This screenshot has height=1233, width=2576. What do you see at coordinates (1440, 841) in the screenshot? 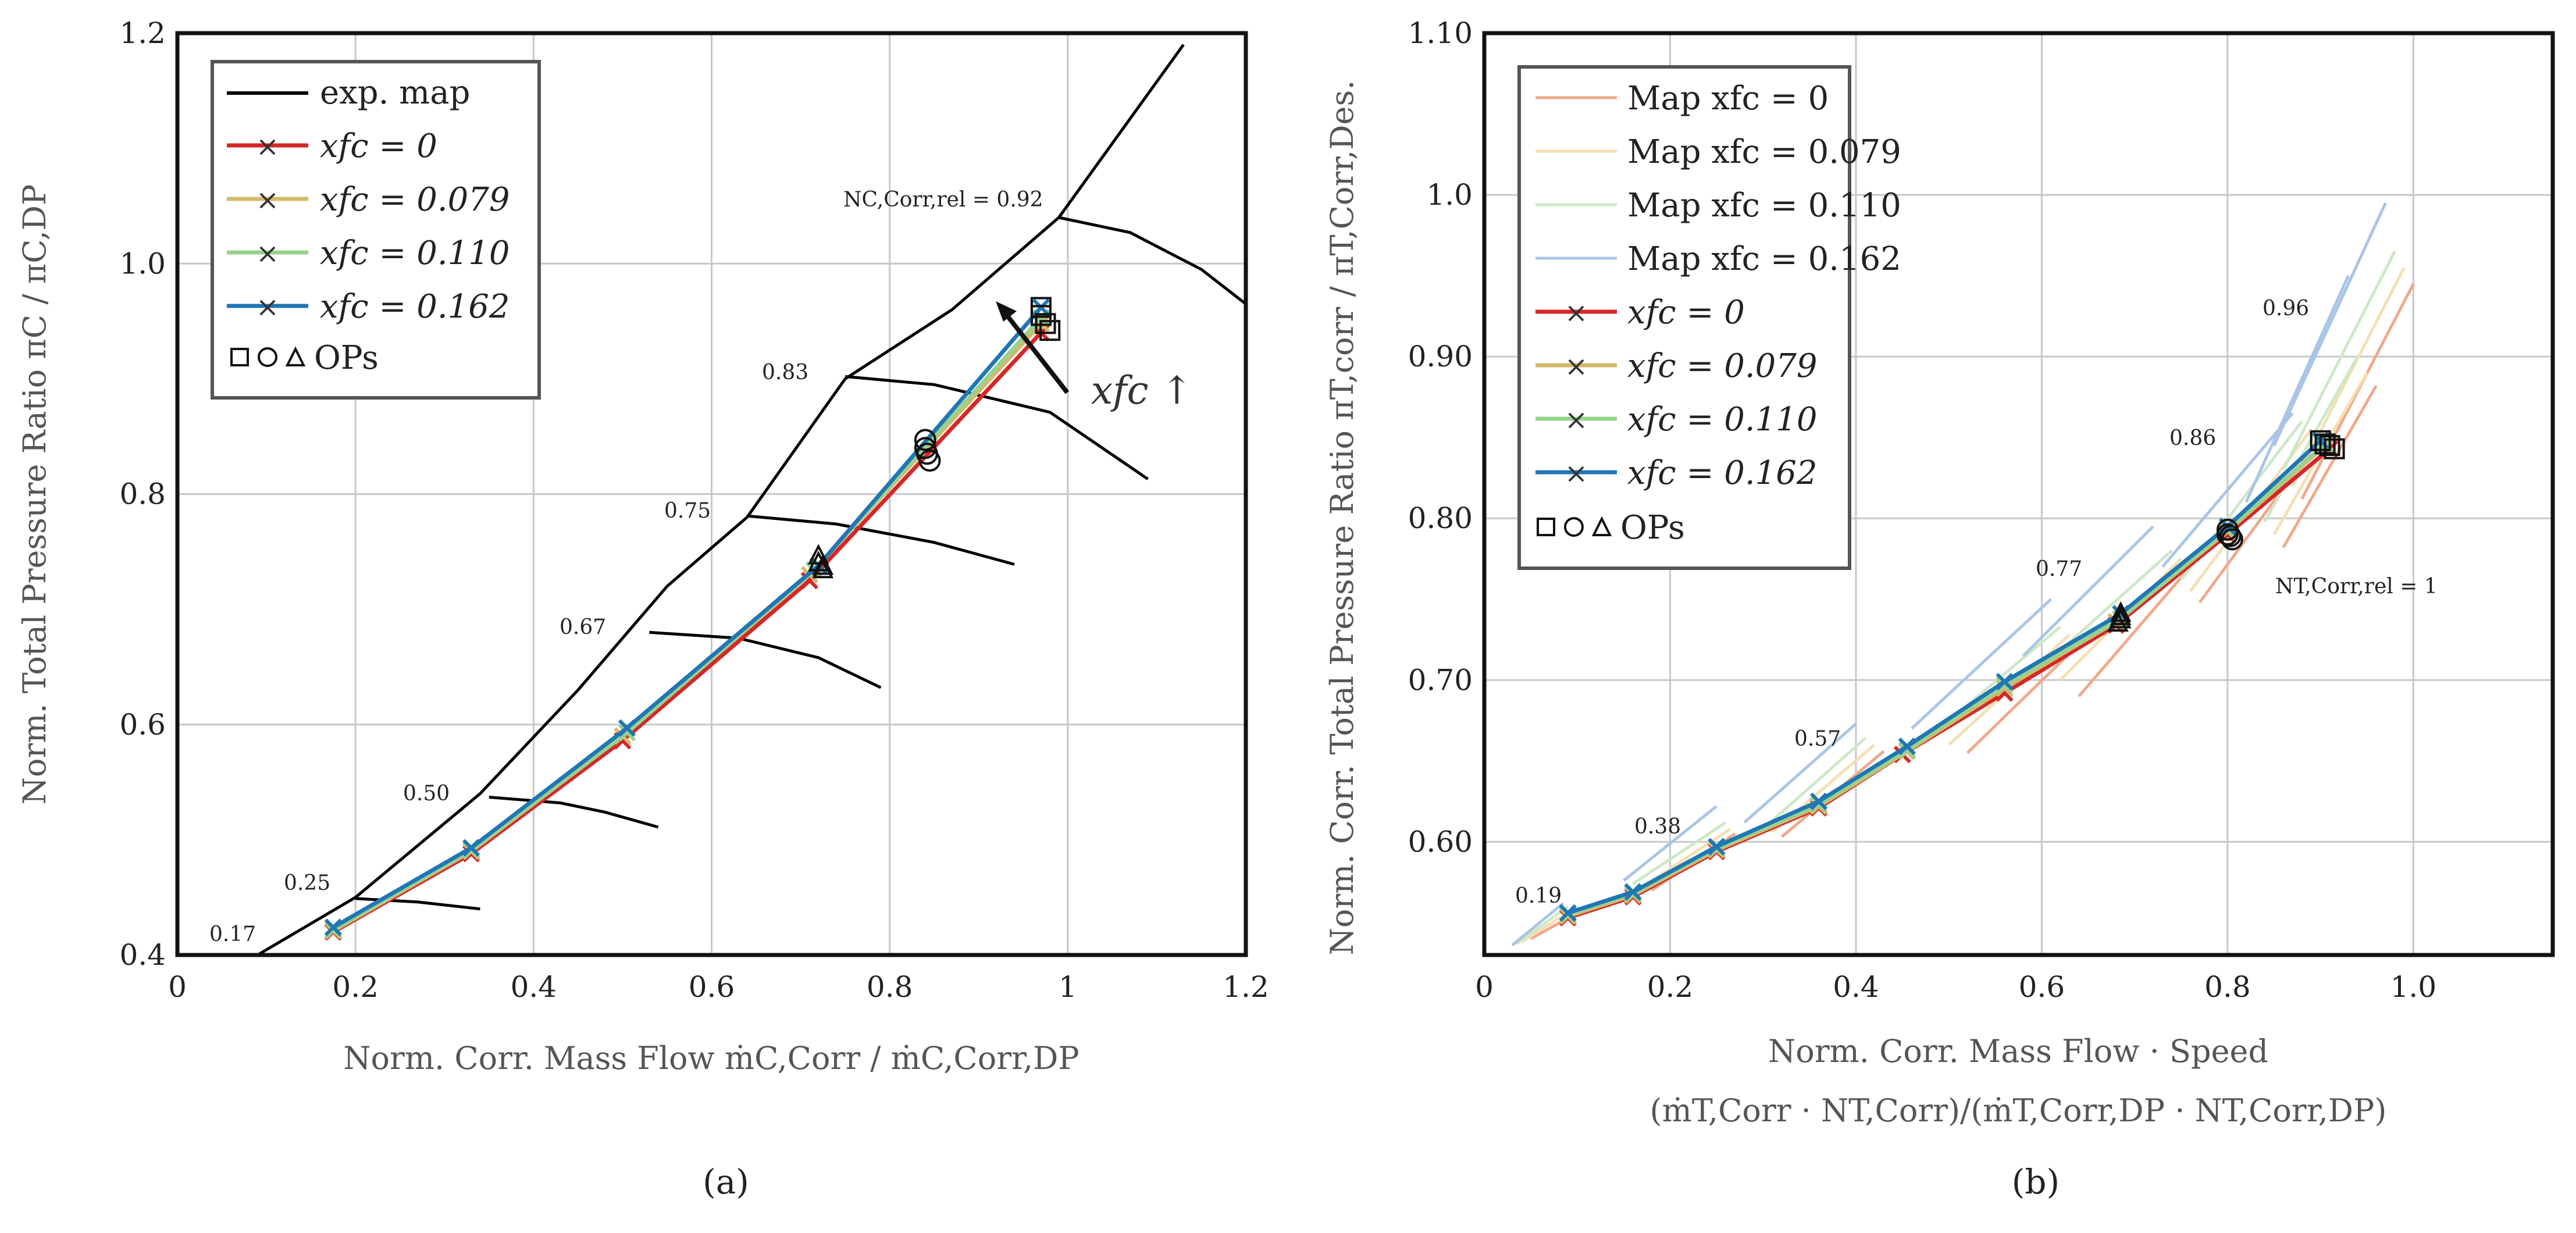
I see `y-tick-label: 0.60` at bounding box center [1440, 841].